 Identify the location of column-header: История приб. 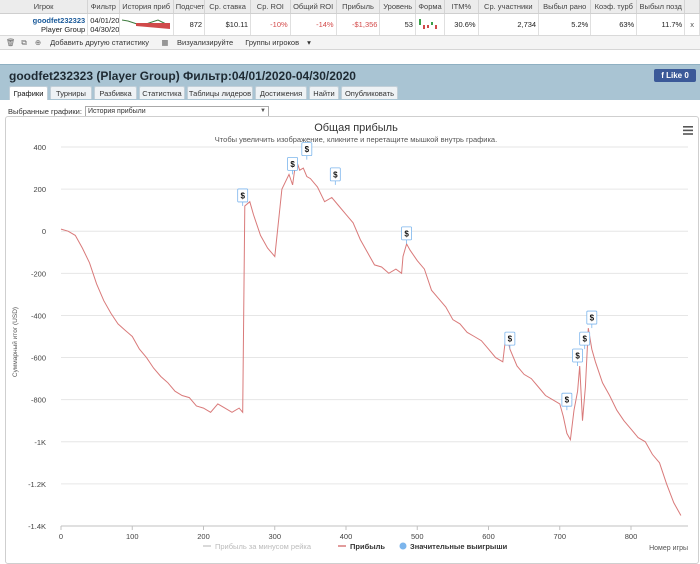
(146, 7).